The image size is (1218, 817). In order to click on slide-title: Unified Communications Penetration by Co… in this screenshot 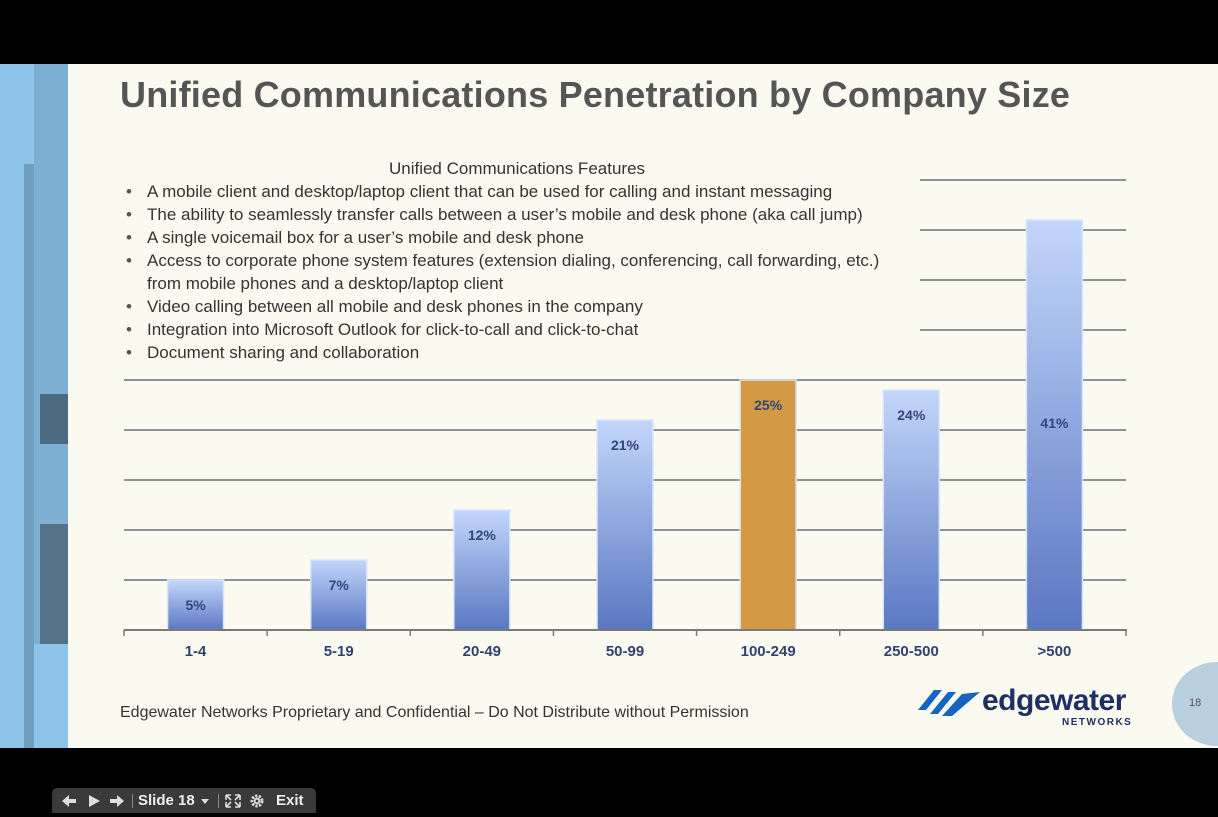, I will do `click(595, 94)`.